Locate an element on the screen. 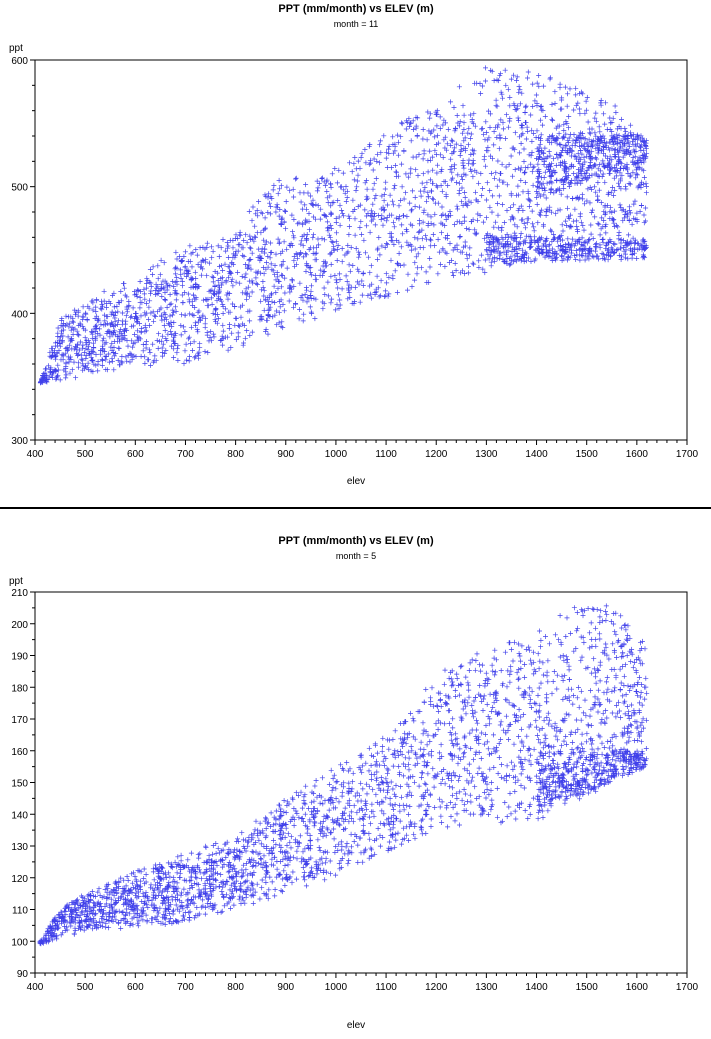  y-tick-label: 140 is located at coordinates (19, 815).